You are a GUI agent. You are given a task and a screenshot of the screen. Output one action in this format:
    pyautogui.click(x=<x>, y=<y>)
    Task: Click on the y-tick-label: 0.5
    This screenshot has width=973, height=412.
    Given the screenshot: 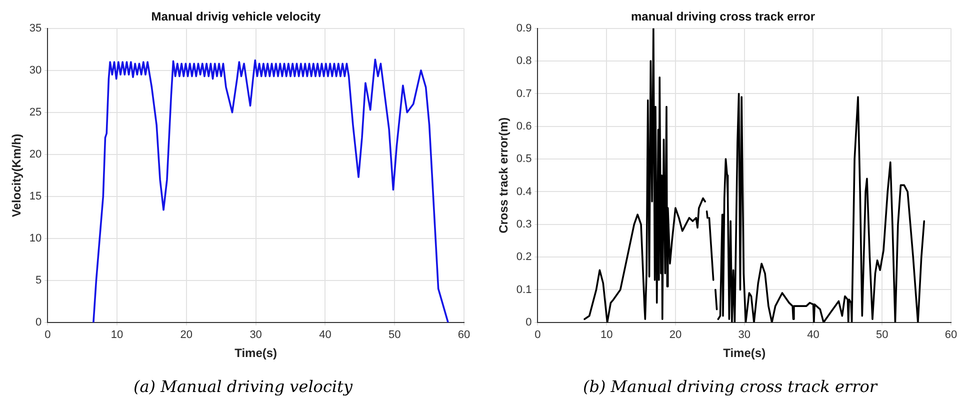 What is the action you would take?
    pyautogui.click(x=524, y=159)
    